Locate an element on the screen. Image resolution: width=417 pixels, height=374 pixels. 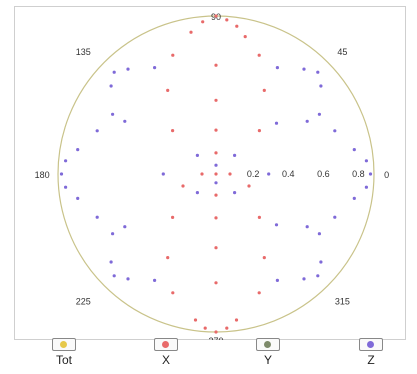
angle-label-270: 270 is located at coordinates (215, 338).